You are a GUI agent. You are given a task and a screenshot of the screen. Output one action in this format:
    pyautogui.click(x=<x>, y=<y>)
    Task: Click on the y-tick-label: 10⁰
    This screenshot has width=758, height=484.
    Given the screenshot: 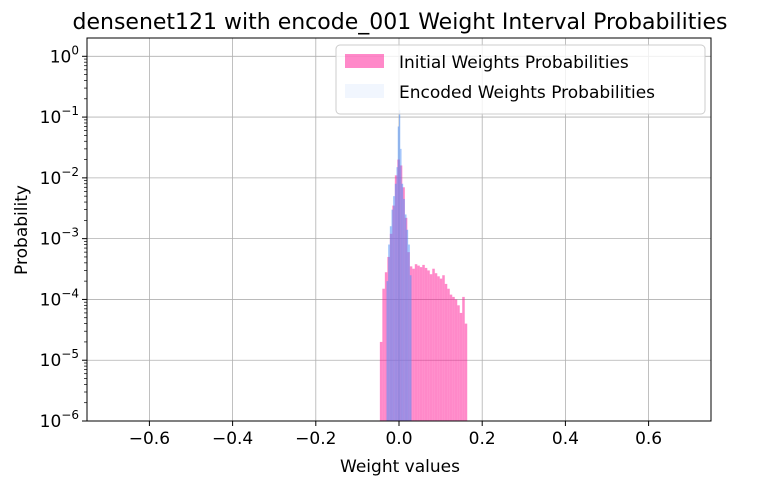 What is the action you would take?
    pyautogui.click(x=64, y=55)
    